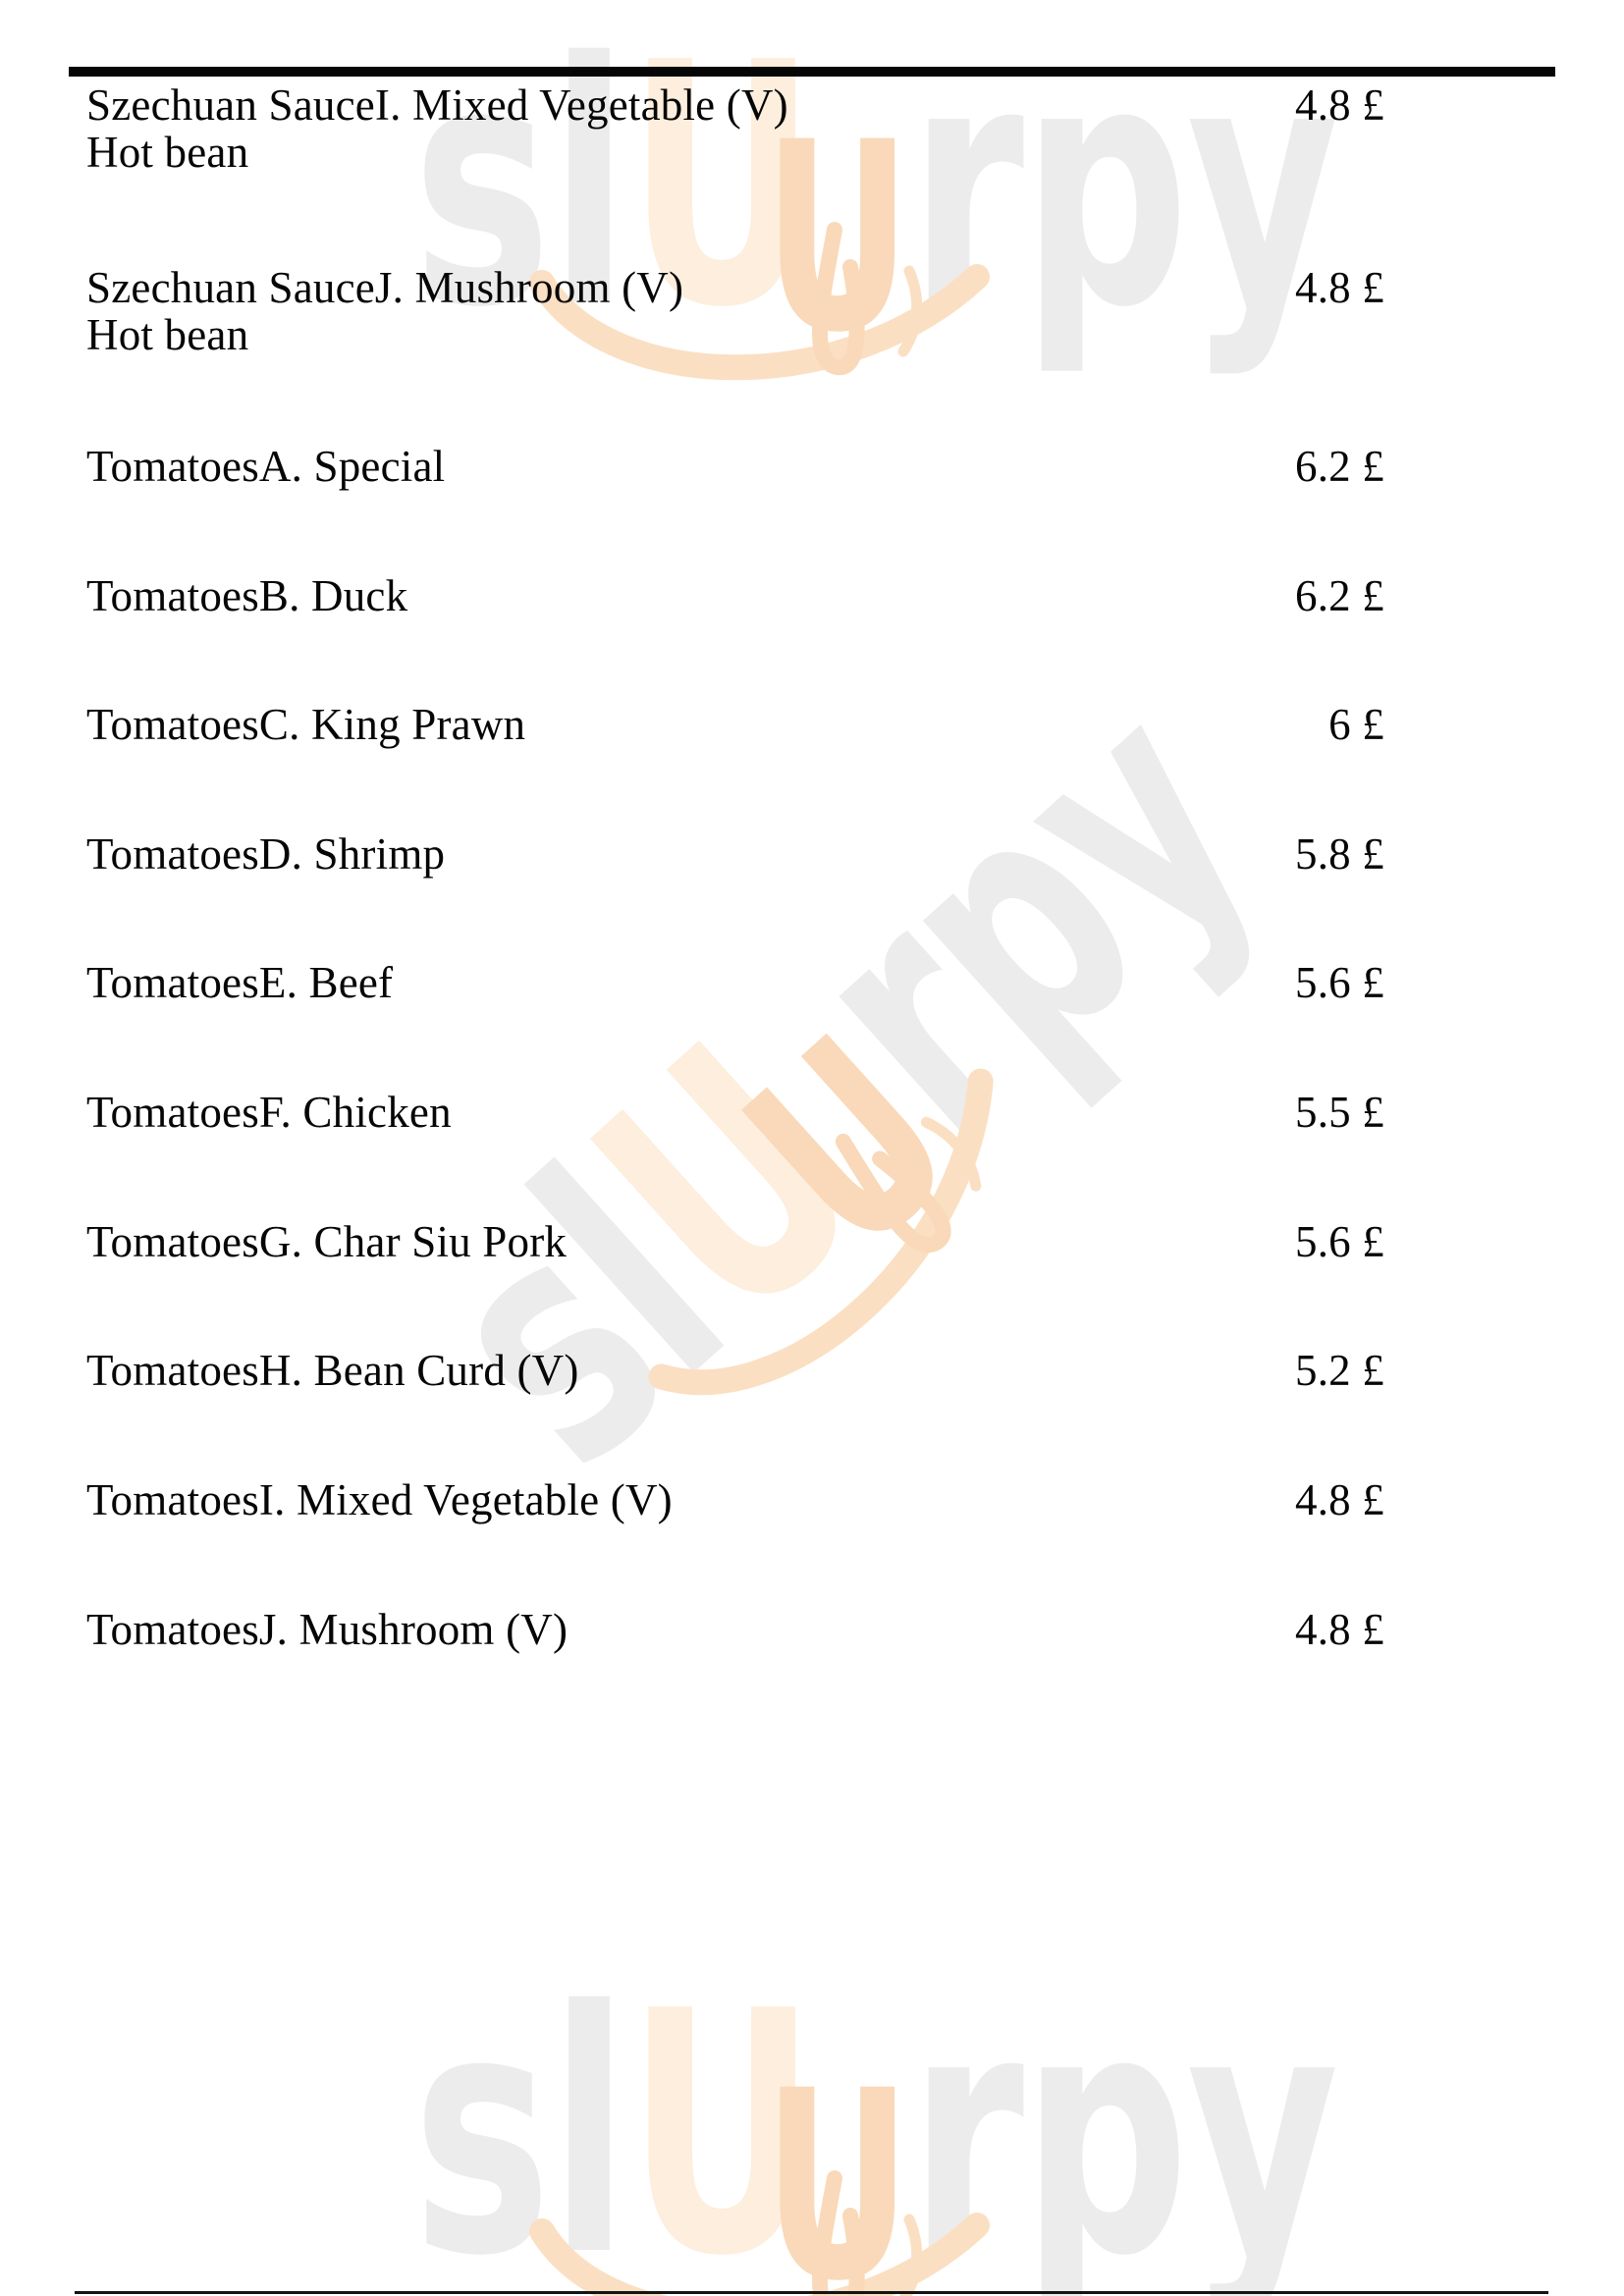 The image size is (1624, 2296). I want to click on menu-item-name: TomatoesD. Shrimp, so click(266, 854).